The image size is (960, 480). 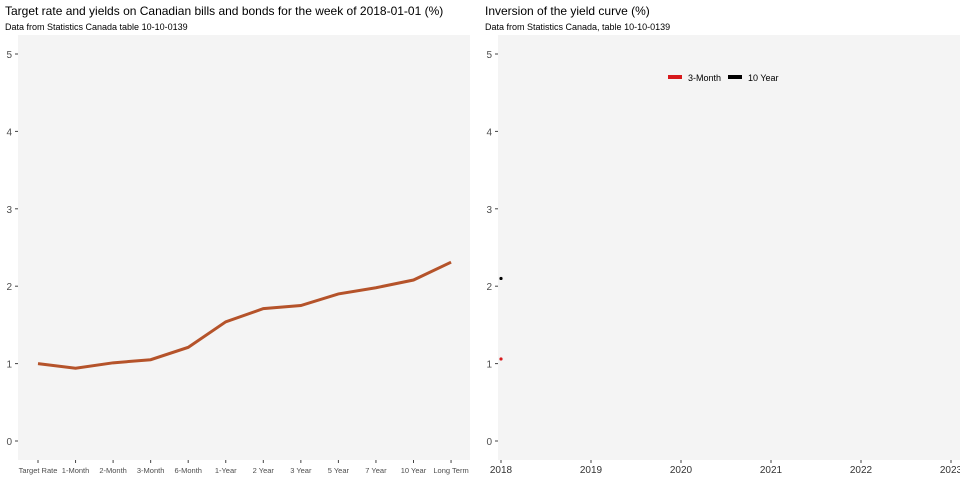 What do you see at coordinates (226, 470) in the screenshot?
I see `x-tick-label: 1-Year` at bounding box center [226, 470].